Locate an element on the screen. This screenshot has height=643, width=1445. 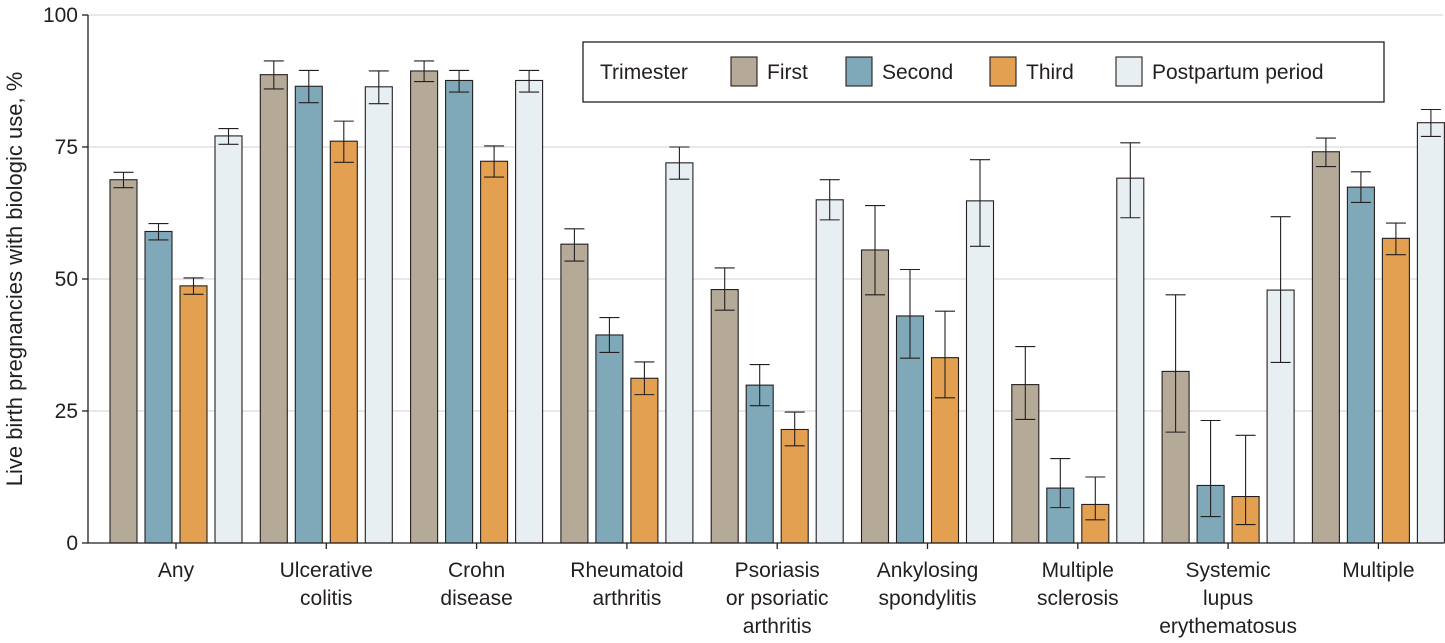
legend-label: Postpartum period is located at coordinates (1238, 72).